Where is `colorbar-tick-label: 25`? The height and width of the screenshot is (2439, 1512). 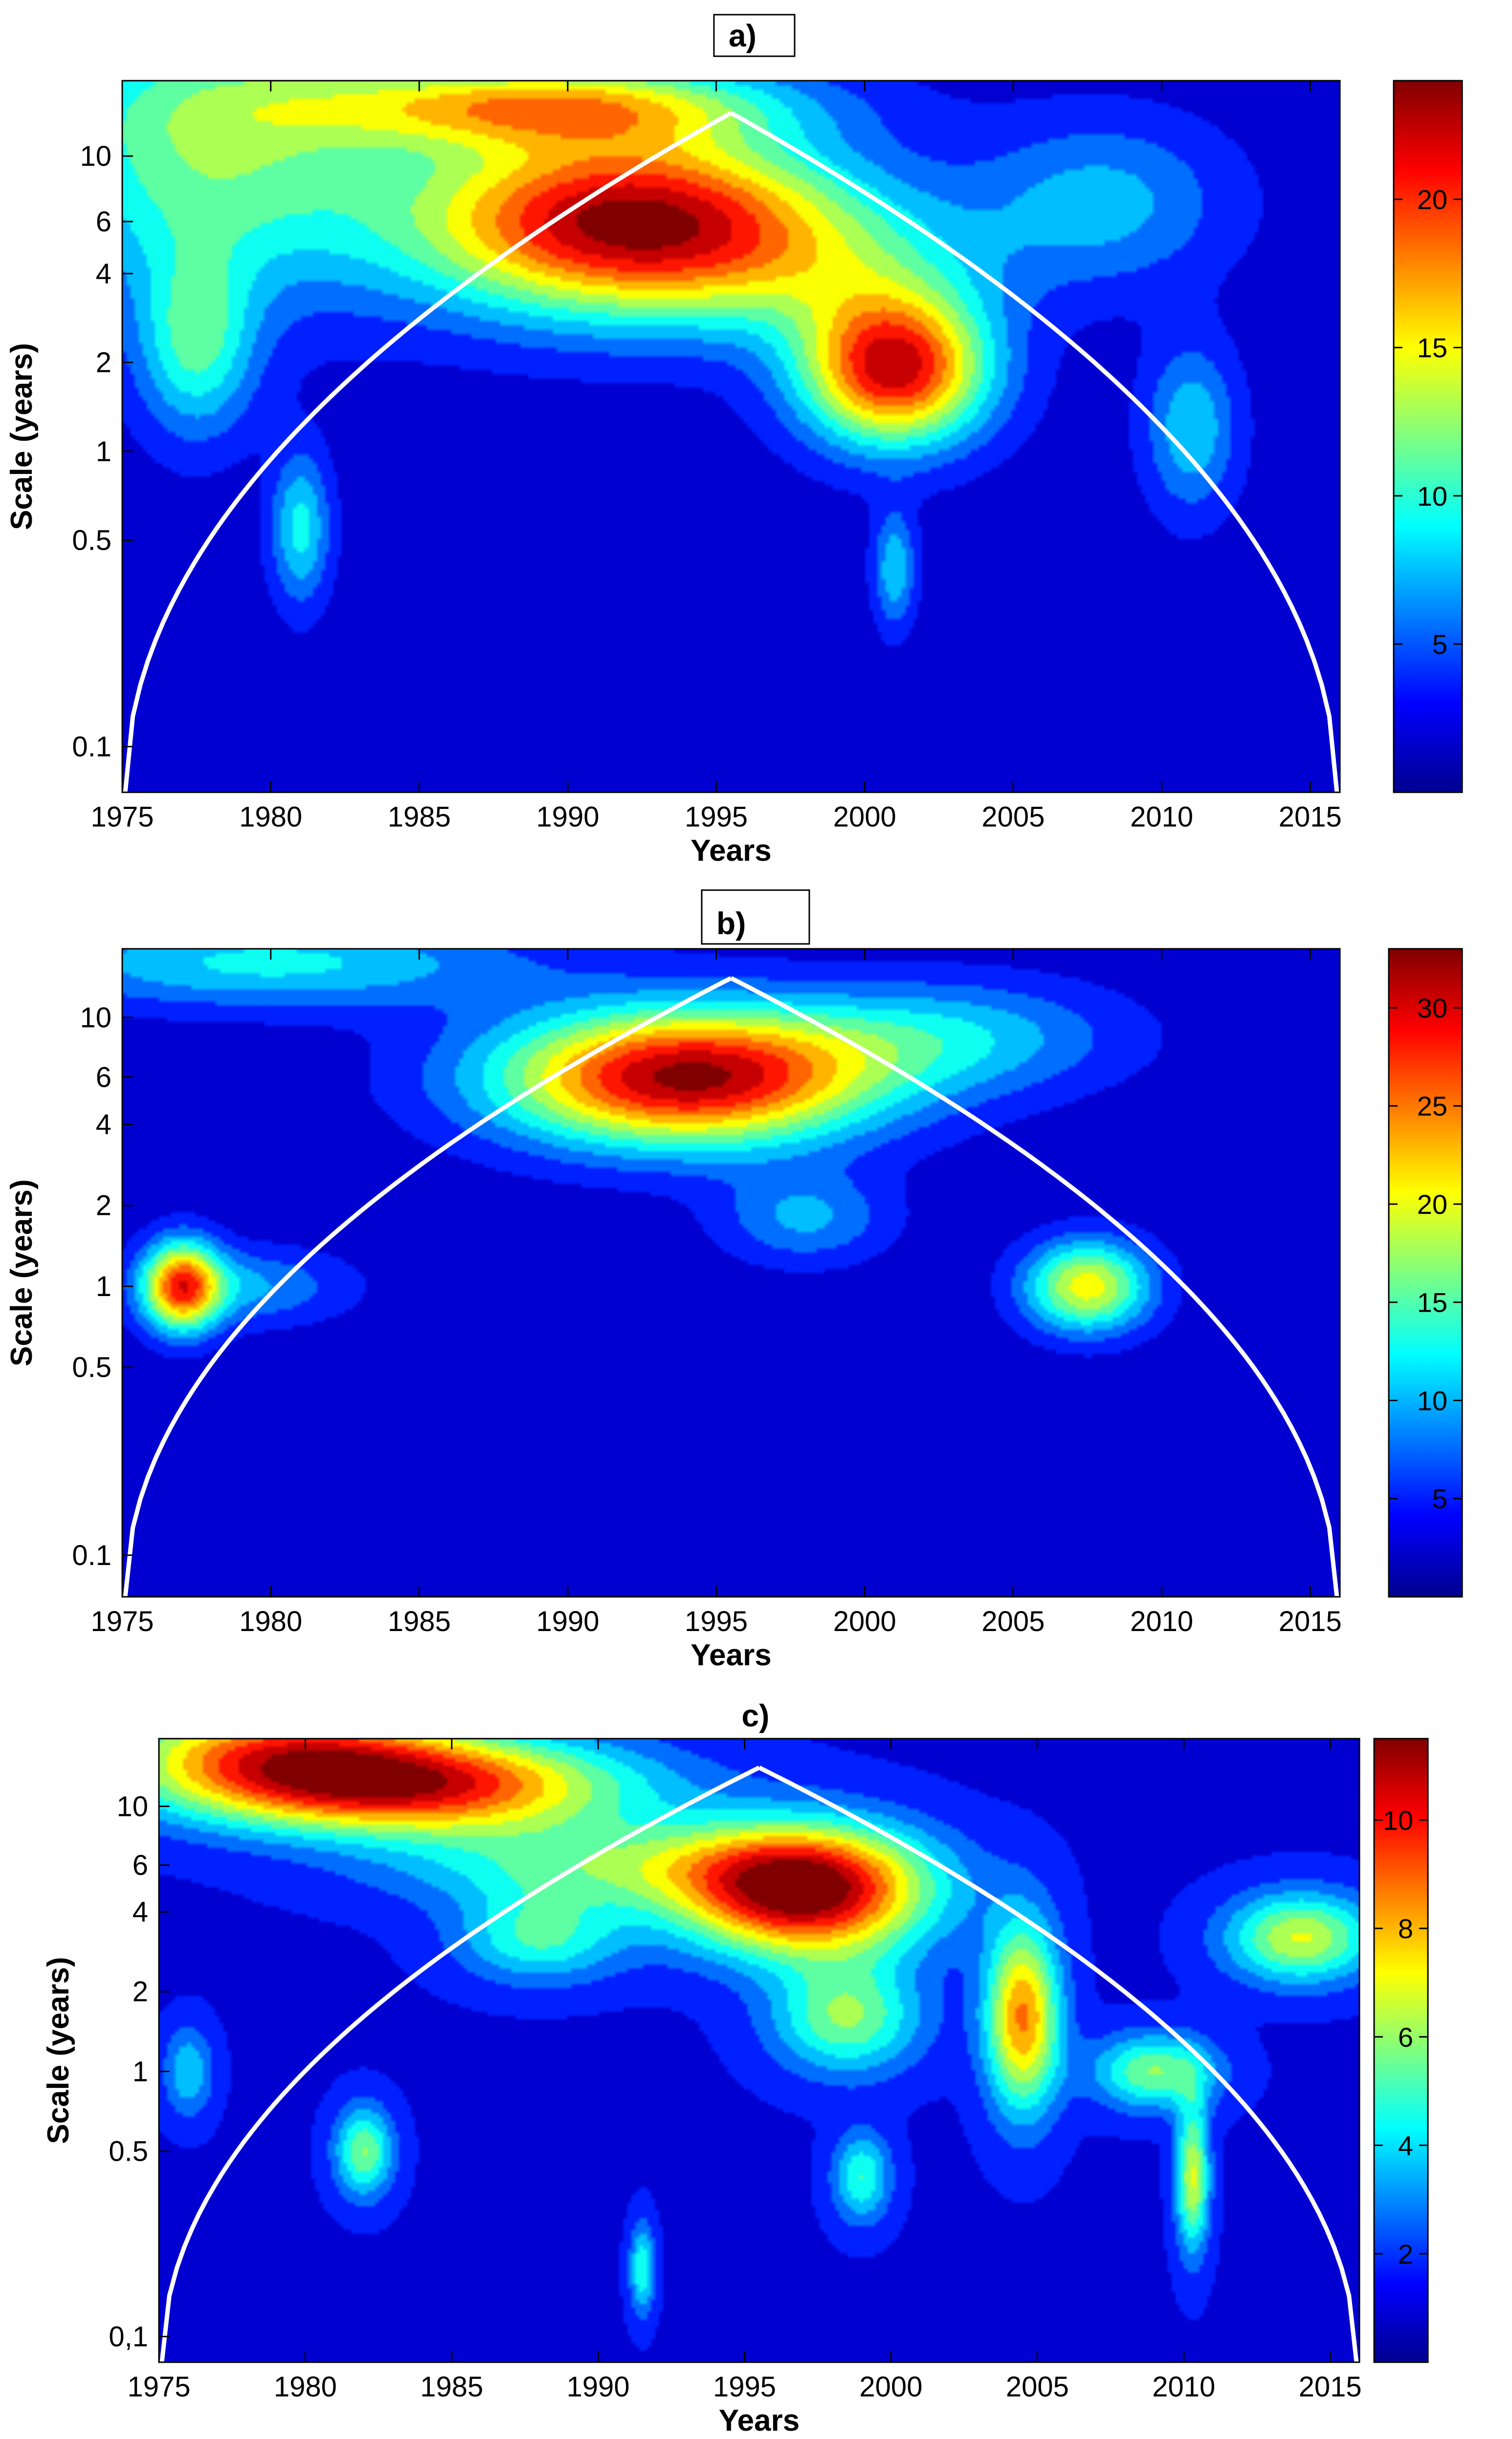
colorbar-tick-label: 25 is located at coordinates (1432, 1106).